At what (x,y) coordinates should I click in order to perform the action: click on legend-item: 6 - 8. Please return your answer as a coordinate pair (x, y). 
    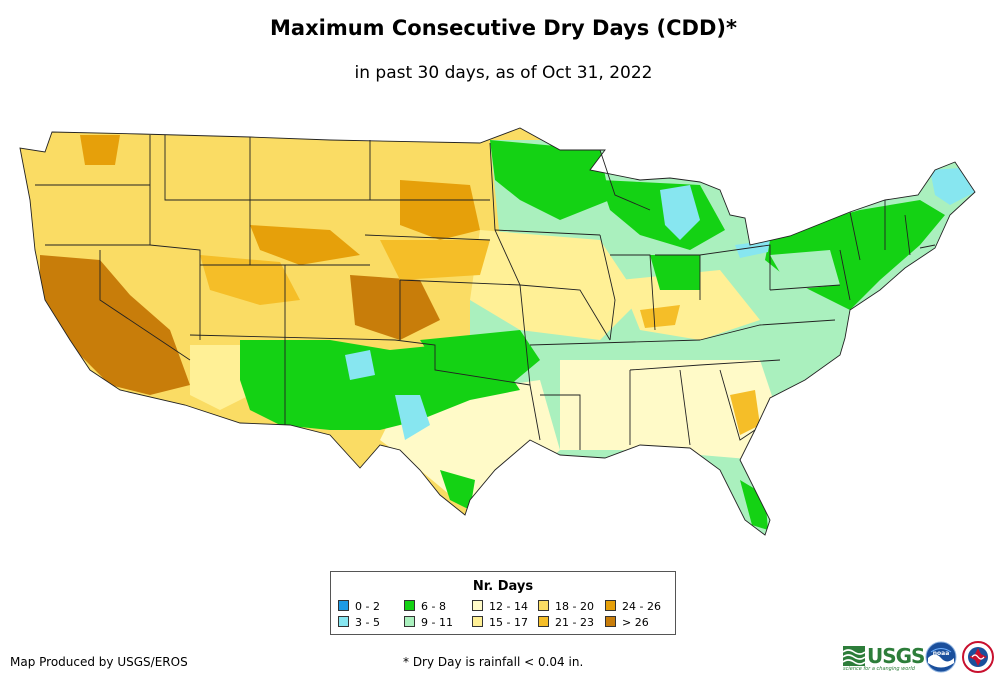
    Looking at the image, I should click on (425, 607).